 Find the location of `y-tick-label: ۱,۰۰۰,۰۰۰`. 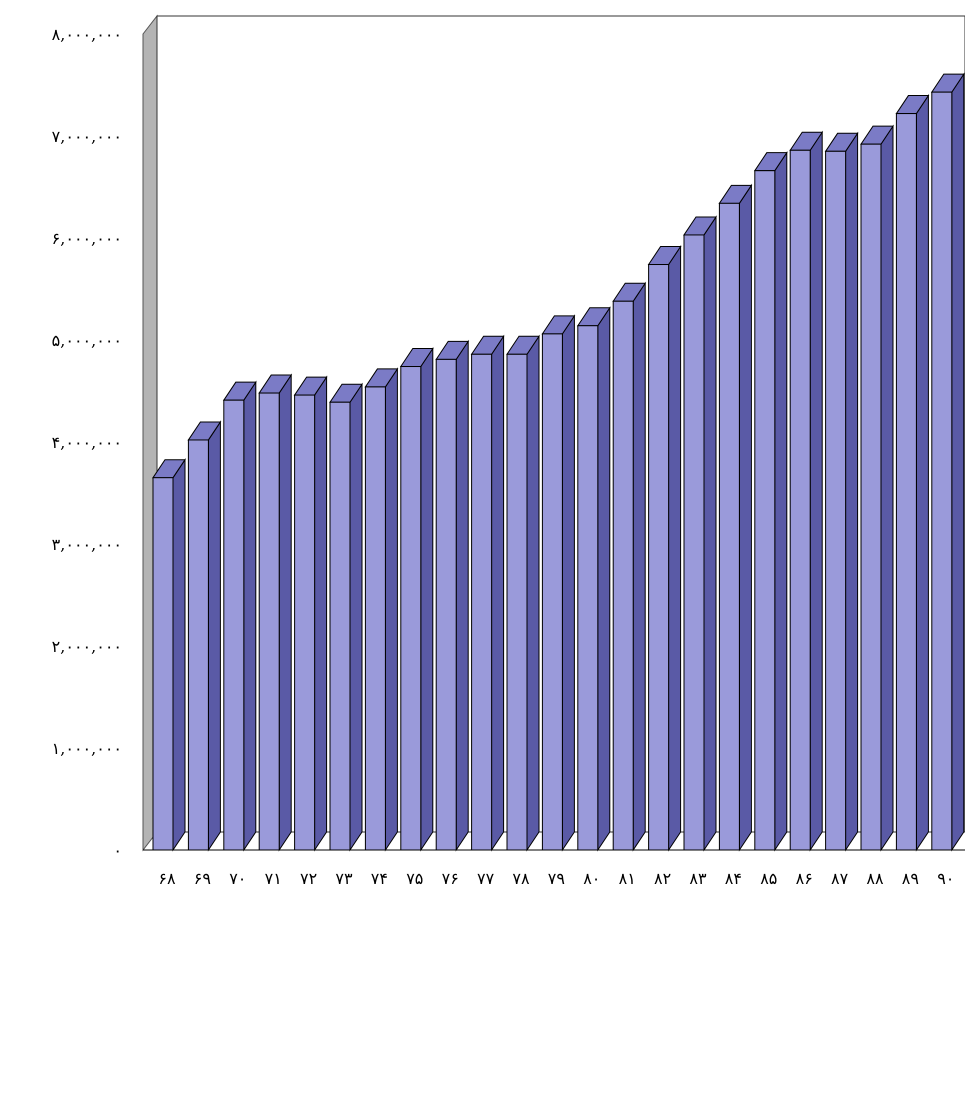

y-tick-label: ۱,۰۰۰,۰۰۰ is located at coordinates (87, 748).